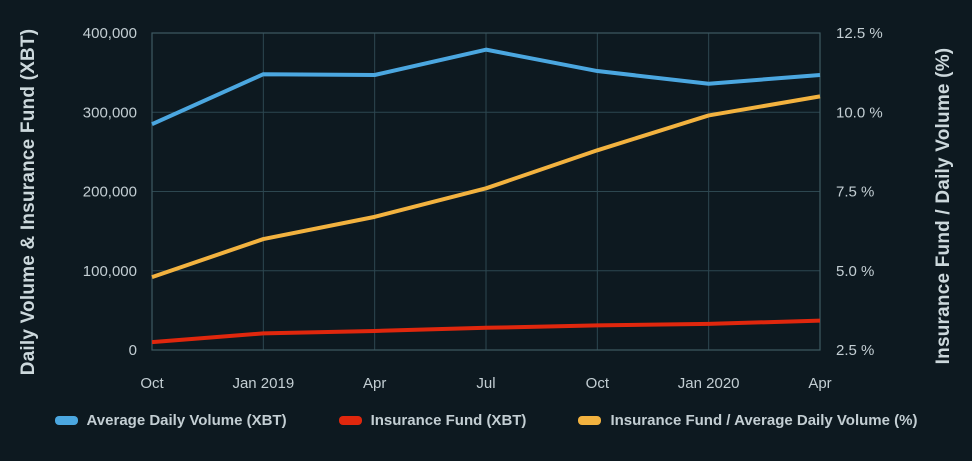 The height and width of the screenshot is (461, 972). Describe the element at coordinates (186, 420) in the screenshot. I see `legend-label-average-daily-volume: Average Daily Volume (XBT)` at that location.